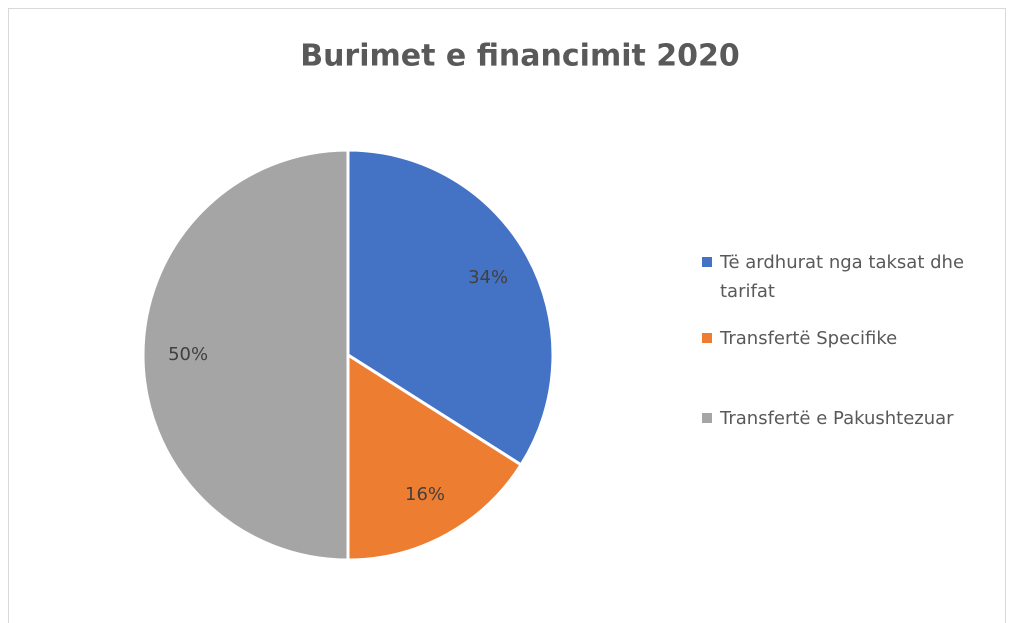  What do you see at coordinates (837, 418) in the screenshot?
I see `legend-label: Transfertë e Pakushtezuar` at bounding box center [837, 418].